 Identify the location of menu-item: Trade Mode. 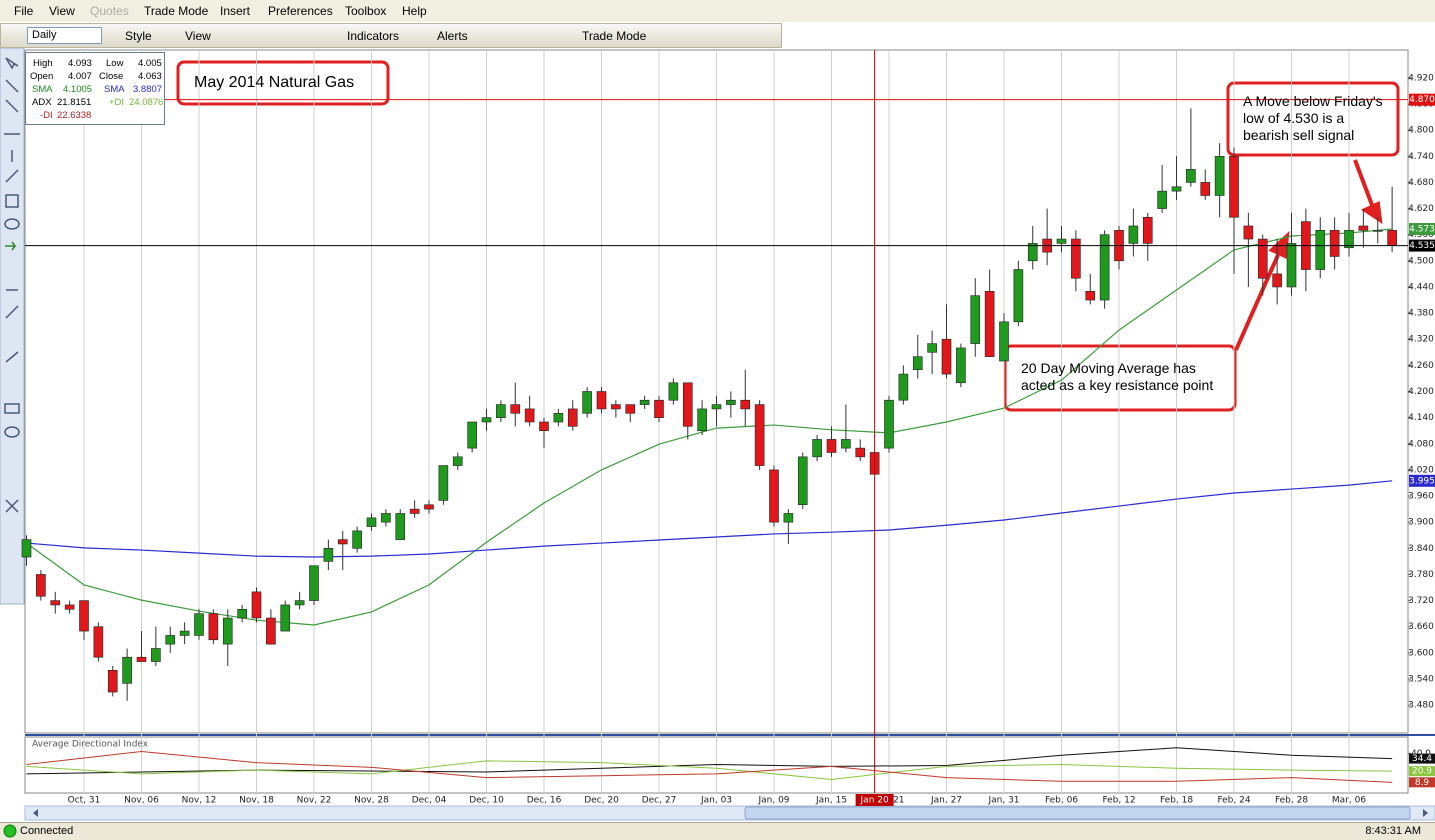
(176, 11).